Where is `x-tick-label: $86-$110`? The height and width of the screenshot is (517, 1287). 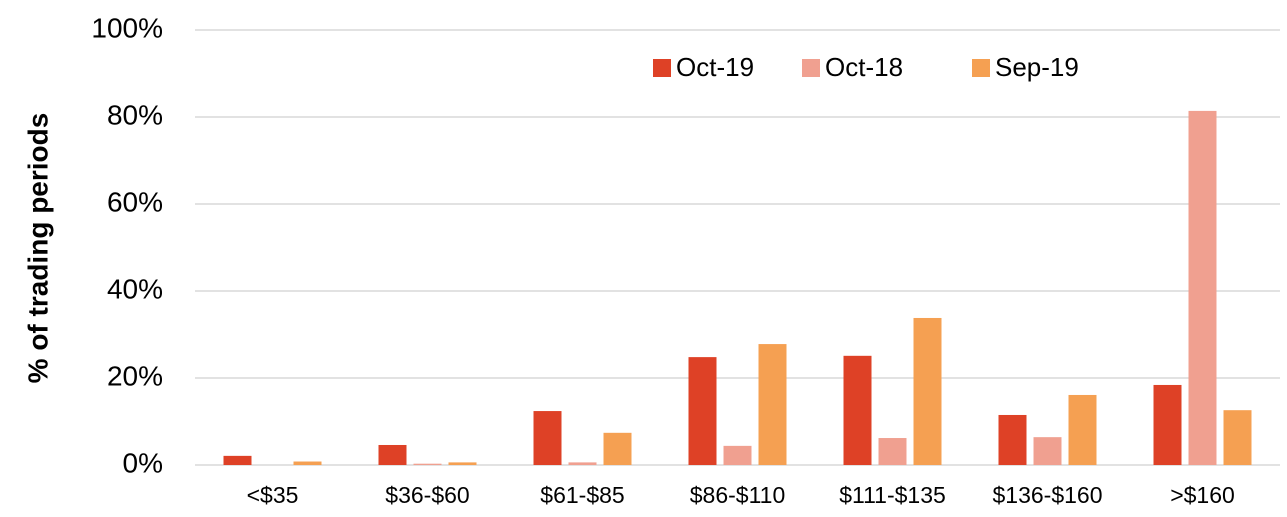 x-tick-label: $86-$110 is located at coordinates (738, 495).